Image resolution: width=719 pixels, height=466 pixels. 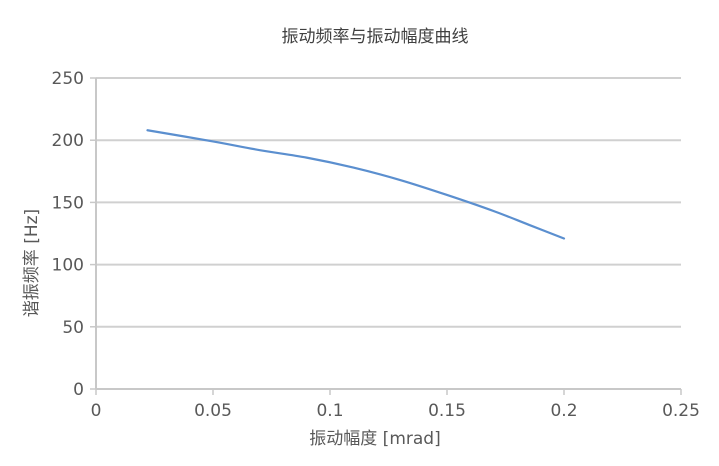 What do you see at coordinates (96, 411) in the screenshot?
I see `x-tick-label-0: 0` at bounding box center [96, 411].